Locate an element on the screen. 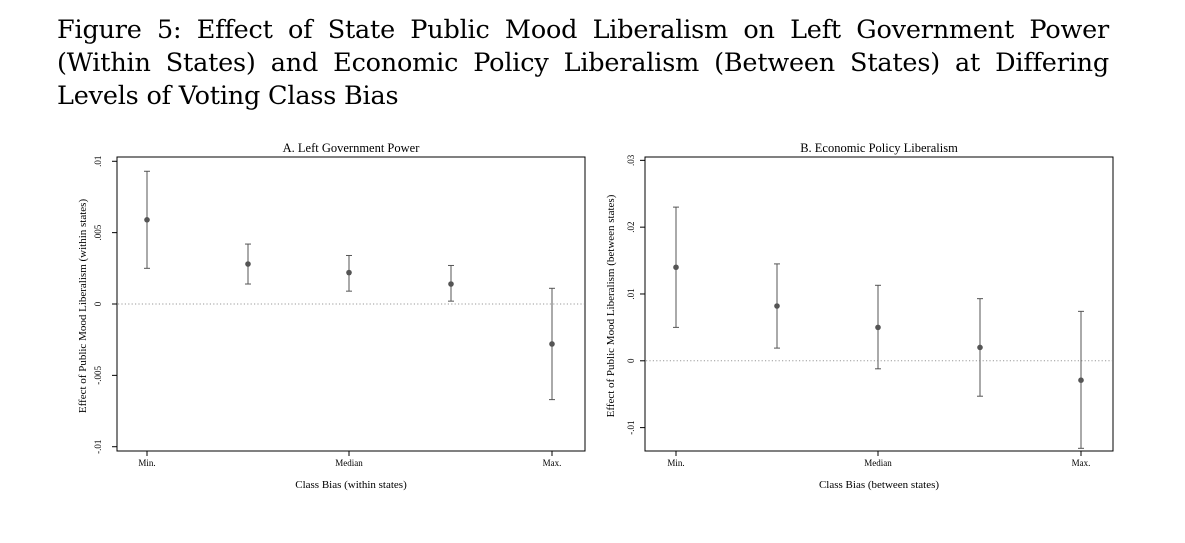 The width and height of the screenshot is (1185, 543). chart-1-x-tick-label: Median is located at coordinates (878, 463).